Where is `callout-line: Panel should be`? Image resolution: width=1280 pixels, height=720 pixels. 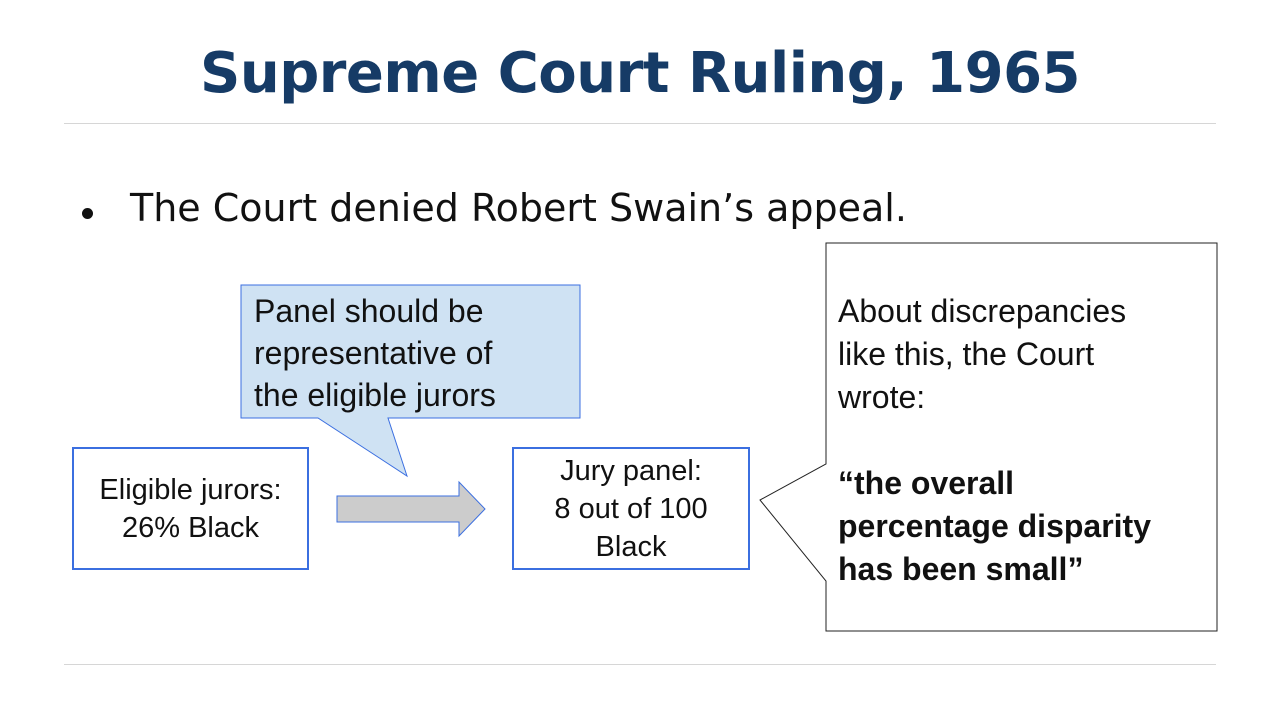 callout-line: Panel should be is located at coordinates (369, 311).